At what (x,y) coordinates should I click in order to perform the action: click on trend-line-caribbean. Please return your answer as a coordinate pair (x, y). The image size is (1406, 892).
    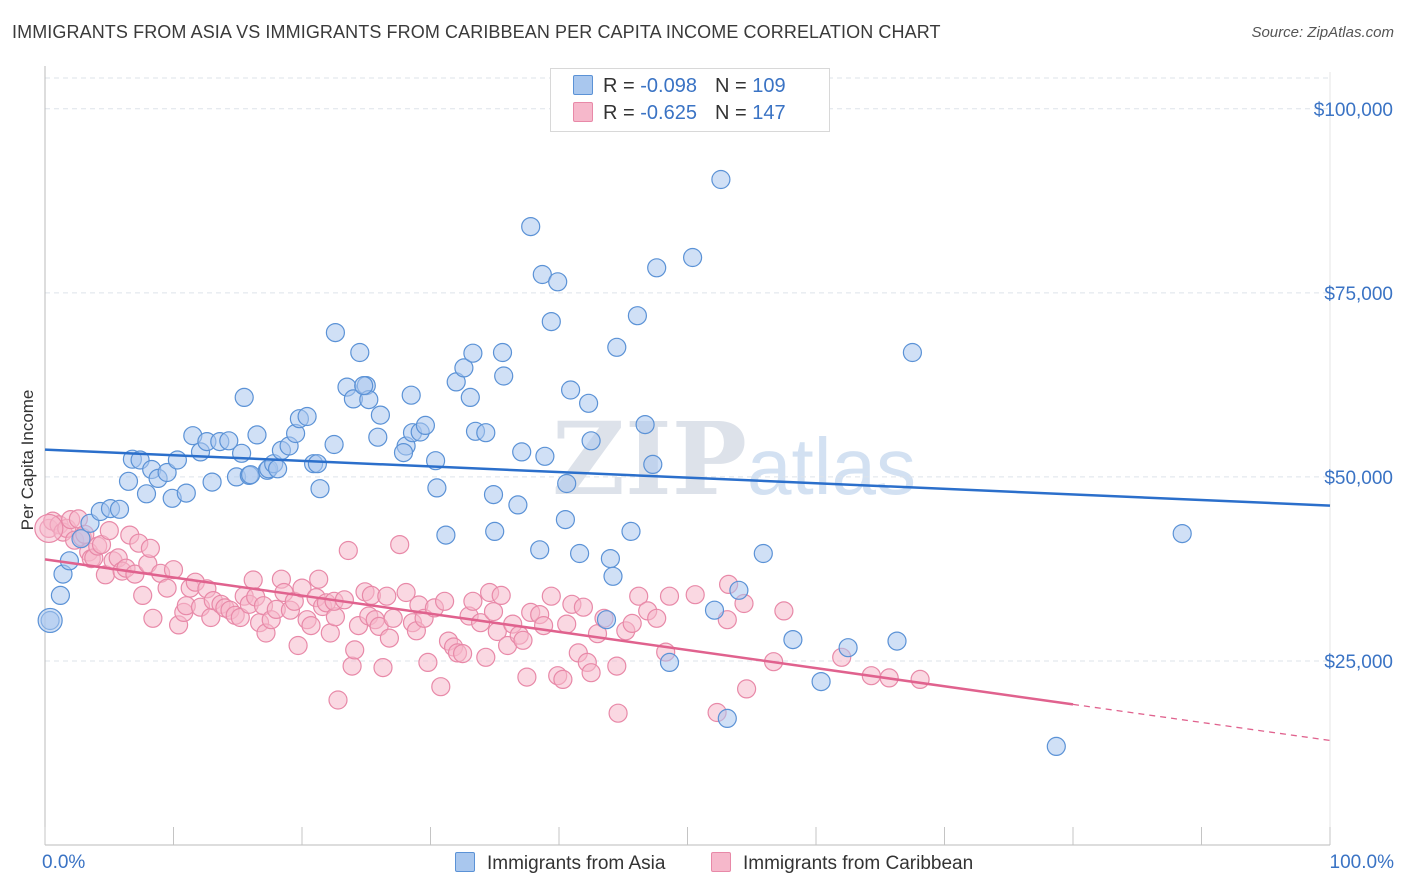
    Looking at the image, I should click on (559, 632).